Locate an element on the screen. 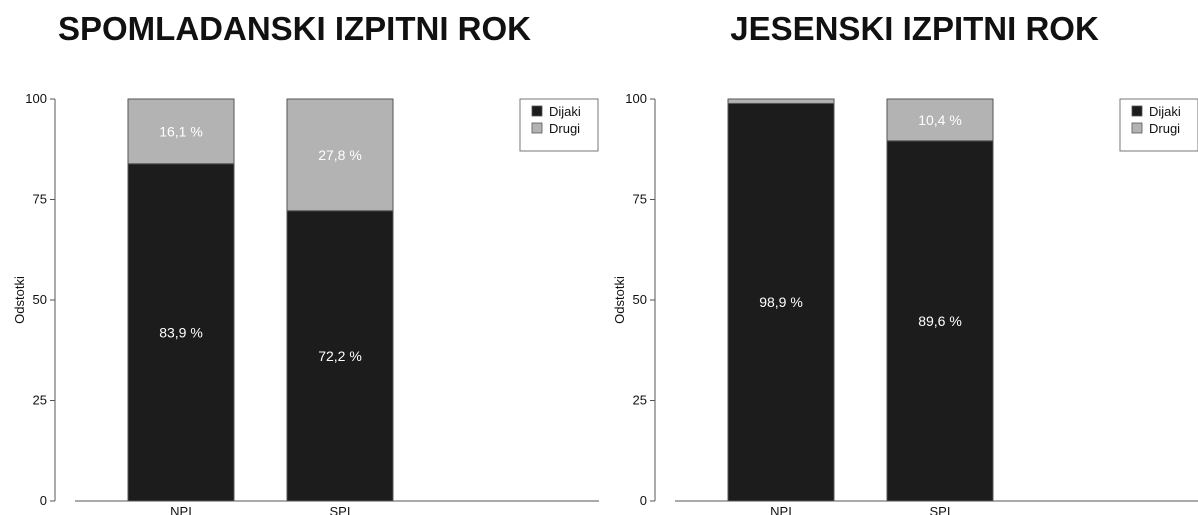  bar-value-label: 83,9 % is located at coordinates (181, 332).